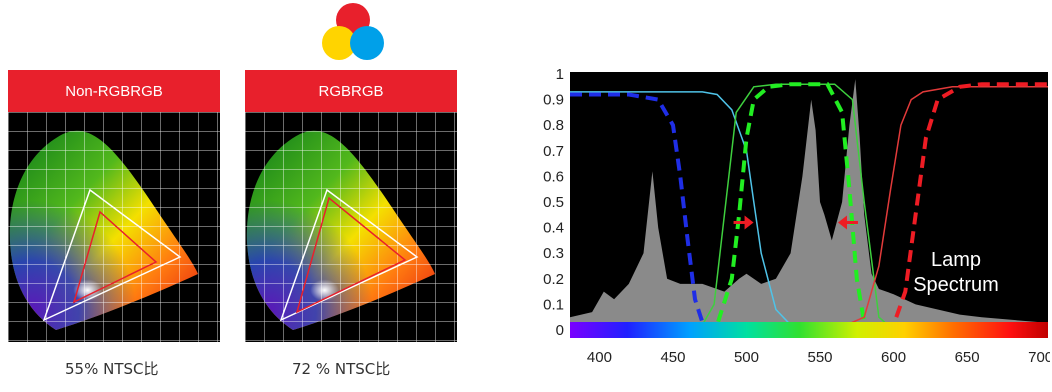 The image size is (1052, 392). Describe the element at coordinates (809, 330) in the screenshot. I see `visible-spectrum-bar` at that location.